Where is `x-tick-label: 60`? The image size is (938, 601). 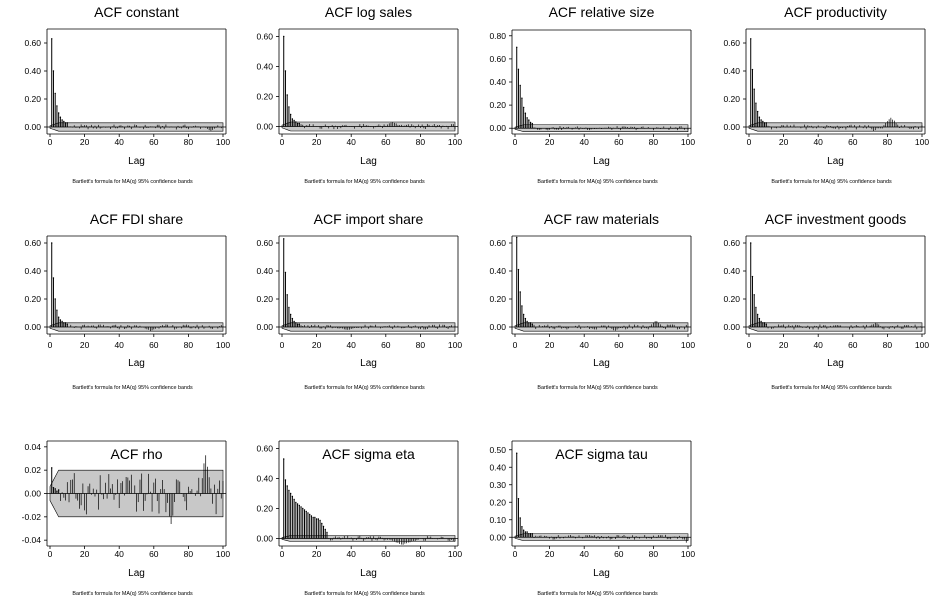
x-tick-label: 60 is located at coordinates (154, 554).